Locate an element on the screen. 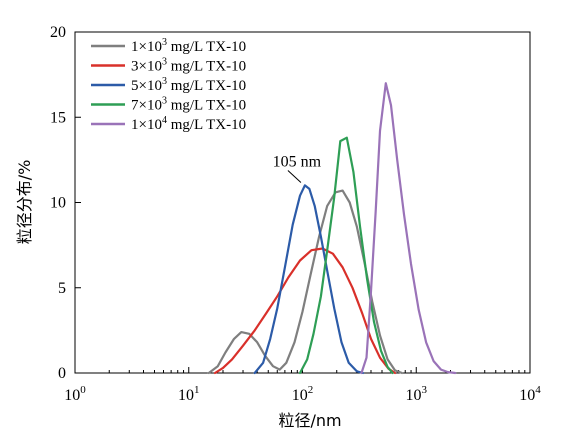  legend-label-1: 1×103 mg/L TX-10 is located at coordinates (188, 46).